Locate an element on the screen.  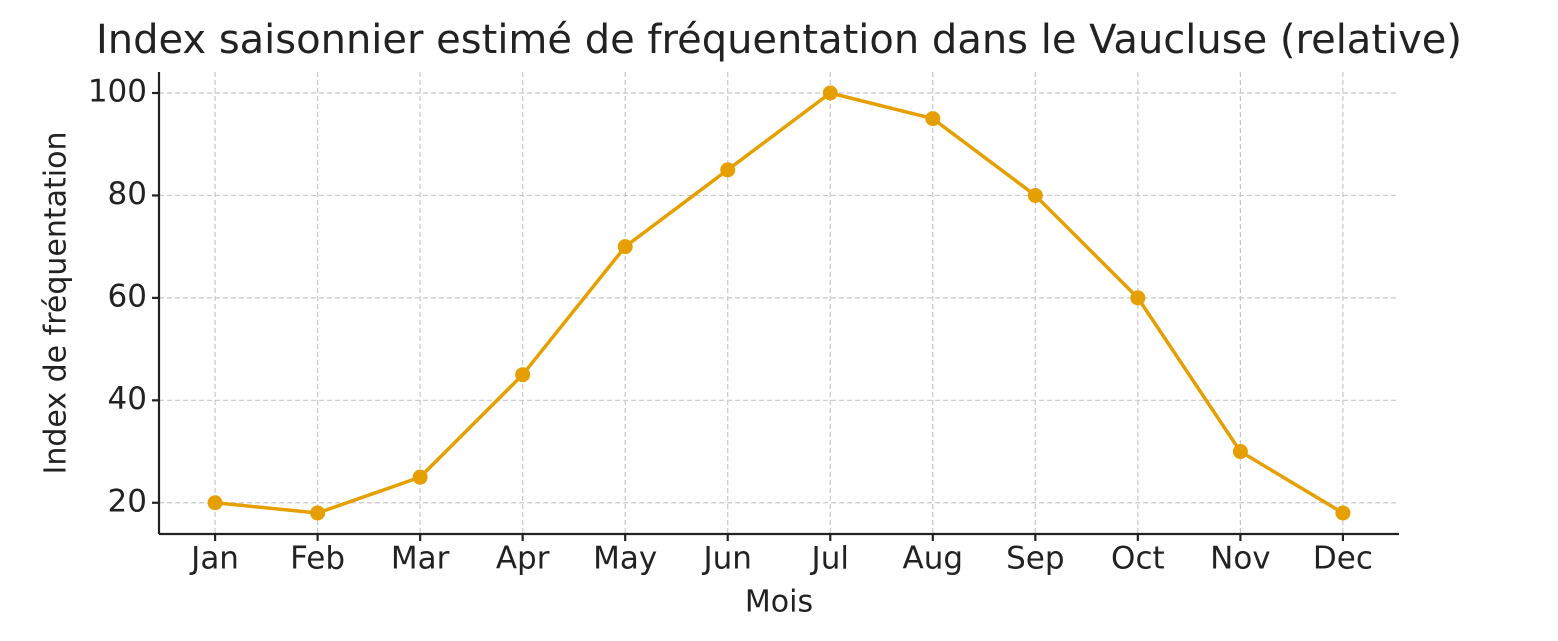
x-tick-label: Aug is located at coordinates (933, 559).